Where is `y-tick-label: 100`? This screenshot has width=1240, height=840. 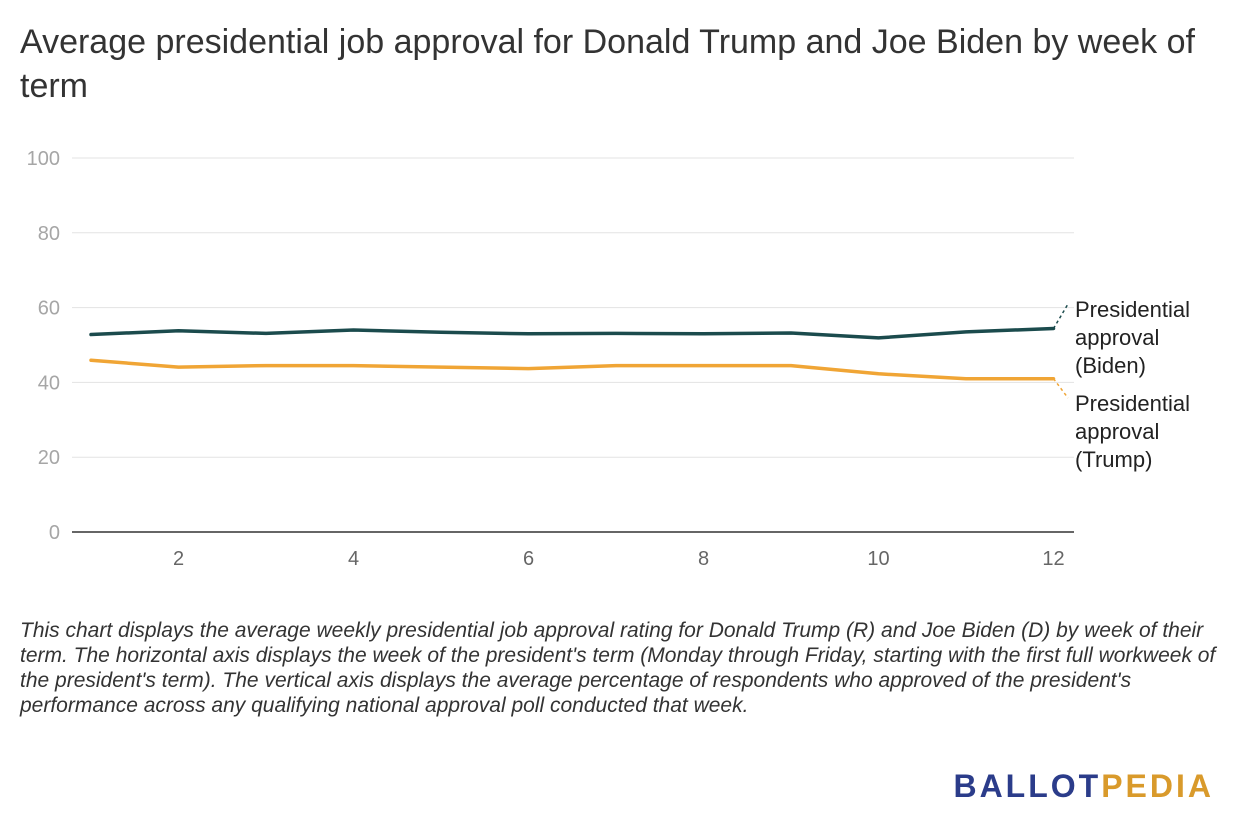
y-tick-label: 100 is located at coordinates (43, 159).